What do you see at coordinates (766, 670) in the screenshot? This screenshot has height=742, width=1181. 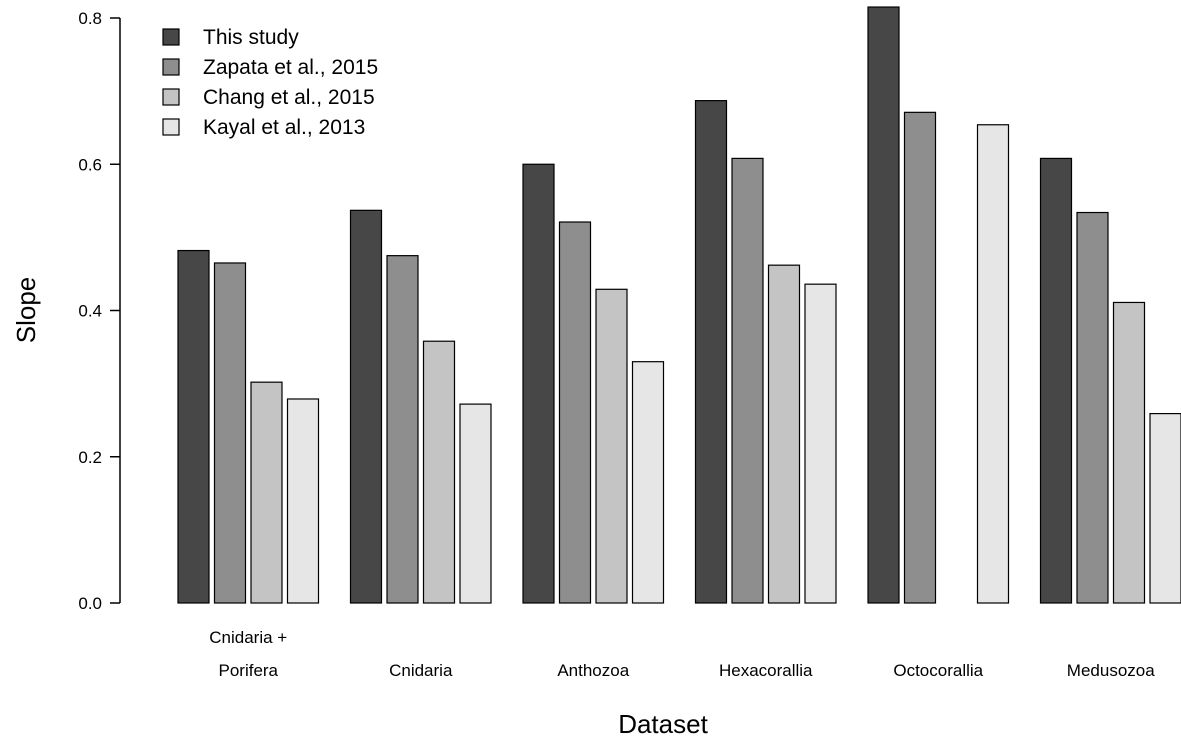 I see `x-tick-label: Hexacorallia` at bounding box center [766, 670].